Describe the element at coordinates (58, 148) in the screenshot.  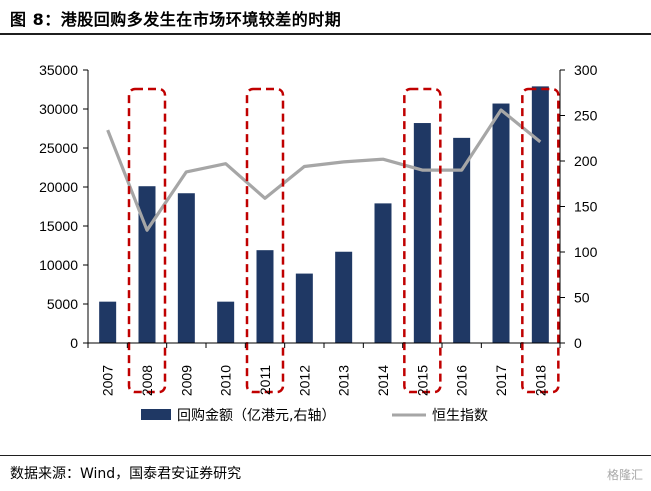
I see `left-tick-label: 25000` at that location.